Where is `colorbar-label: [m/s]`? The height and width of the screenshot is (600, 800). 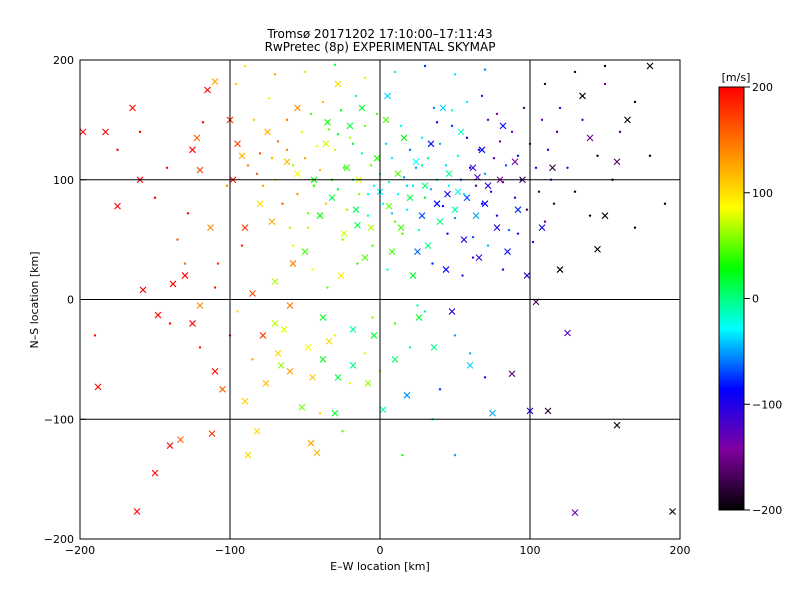
colorbar-label: [m/s] is located at coordinates (736, 77).